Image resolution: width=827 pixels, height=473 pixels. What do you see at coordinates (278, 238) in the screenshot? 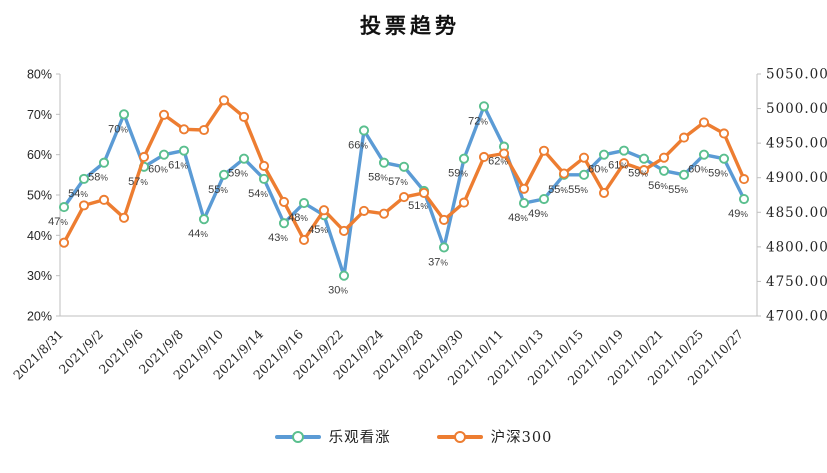
I see `data-label: 43%` at bounding box center [278, 238].